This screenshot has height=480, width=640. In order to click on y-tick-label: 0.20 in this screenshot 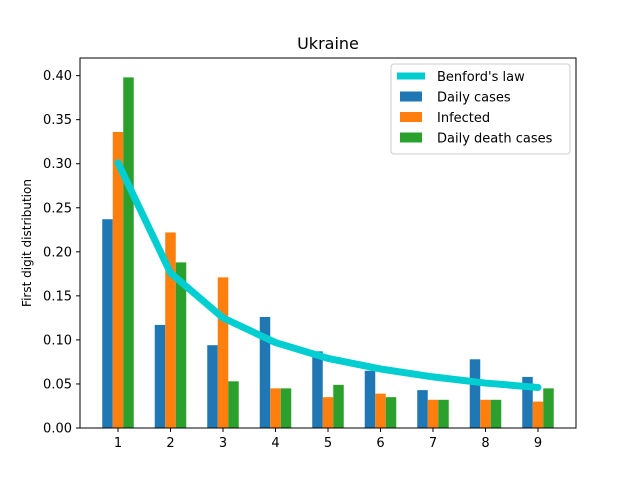, I will do `click(57, 252)`.